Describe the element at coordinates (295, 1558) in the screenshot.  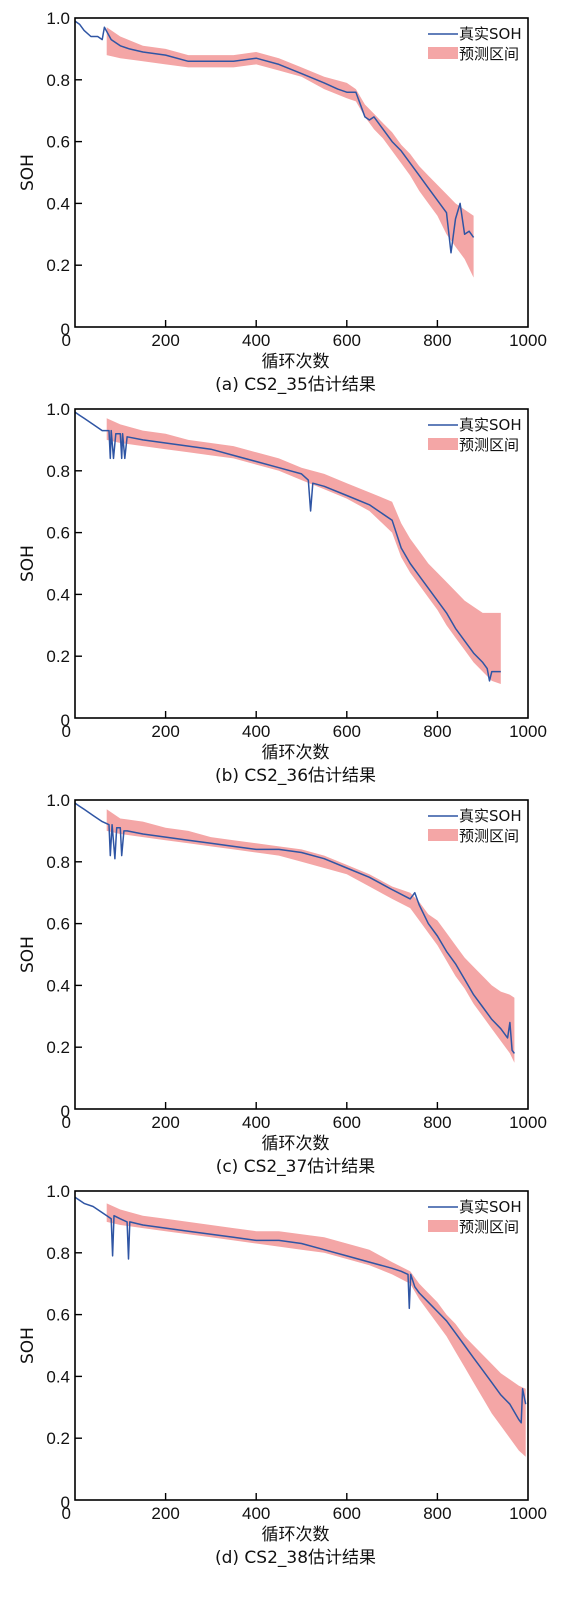
I see `panel-caption: (d) CS2_38估计结果` at that location.